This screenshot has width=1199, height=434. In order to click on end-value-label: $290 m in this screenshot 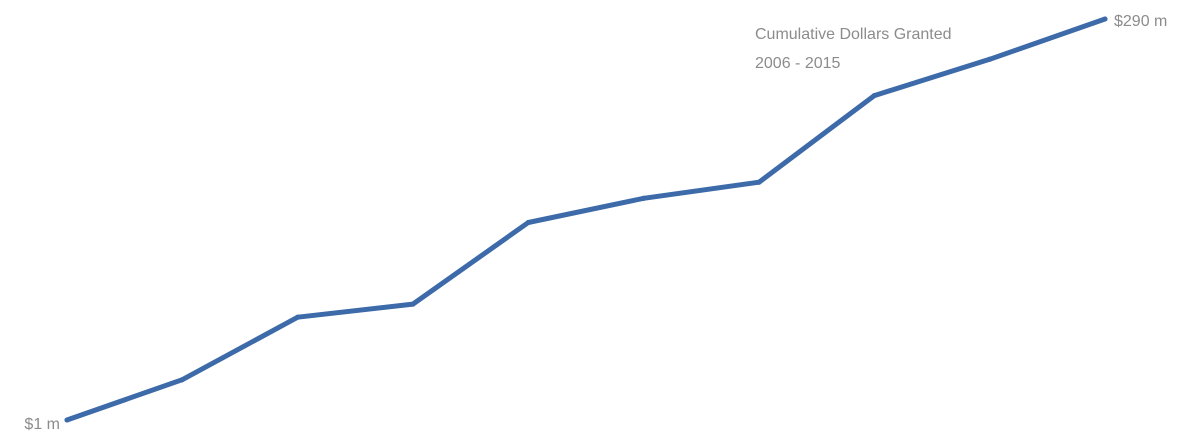, I will do `click(1140, 21)`.